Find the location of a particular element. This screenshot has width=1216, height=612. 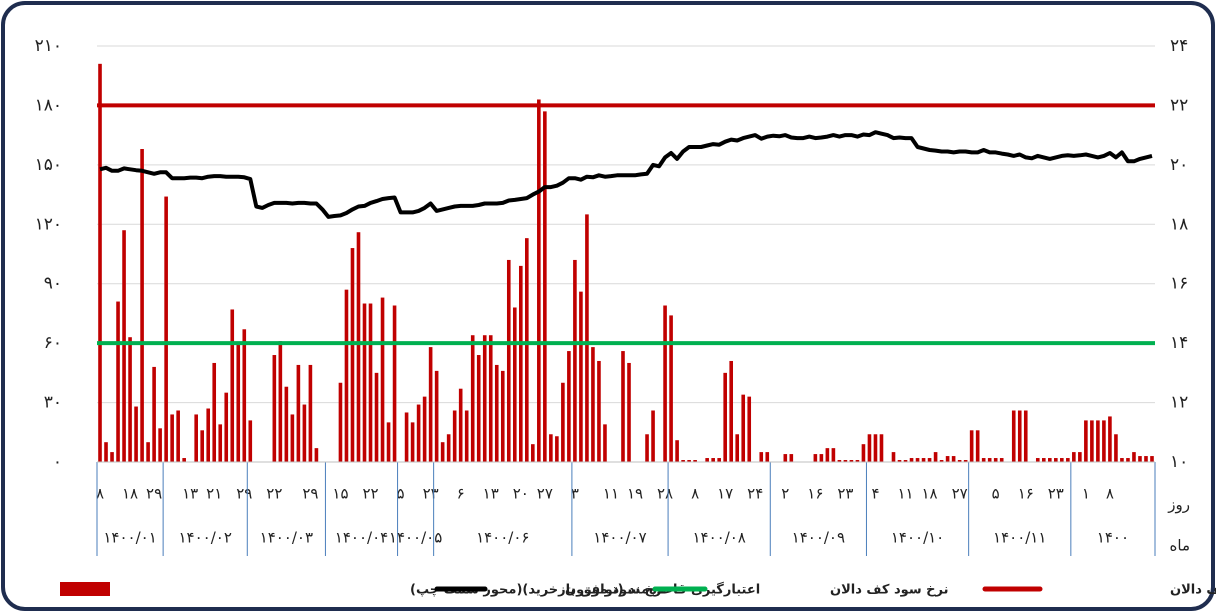

x-tick-label: ۱۶ is located at coordinates (815, 494).